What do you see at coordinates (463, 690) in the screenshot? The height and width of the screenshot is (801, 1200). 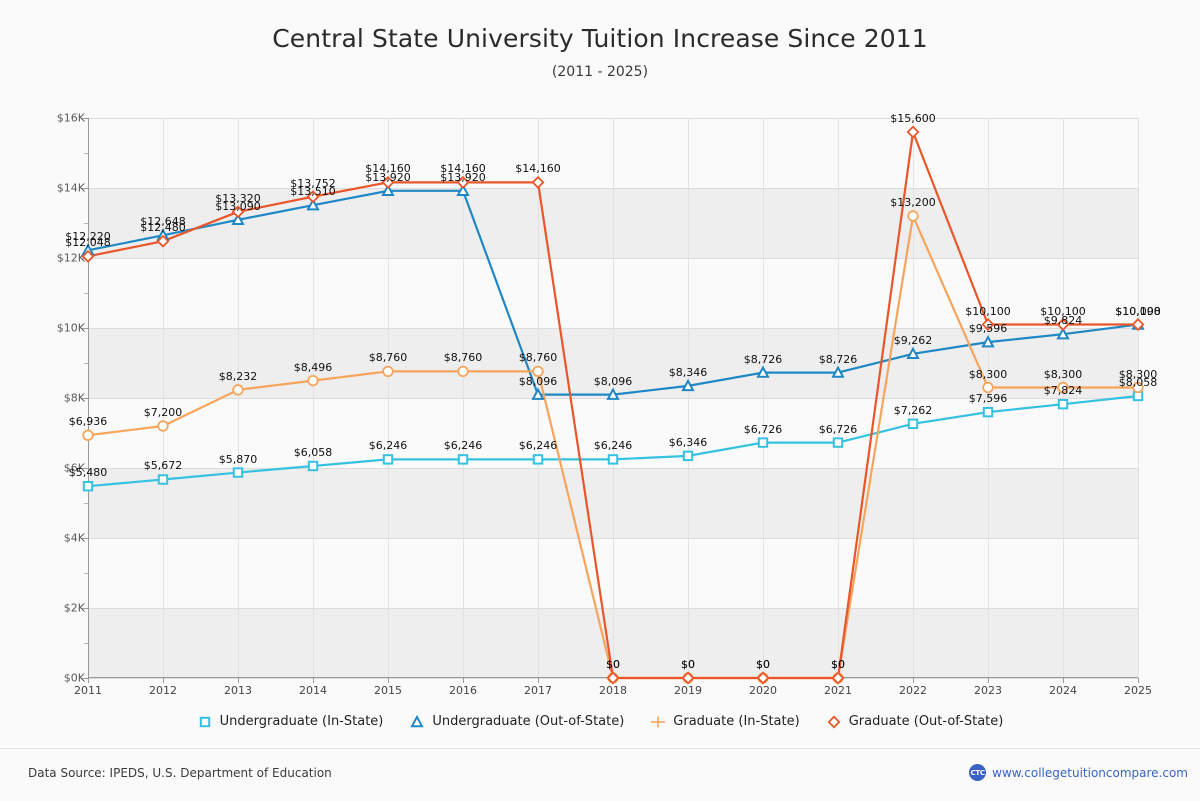 I see `x-tick-label: 2016` at bounding box center [463, 690].